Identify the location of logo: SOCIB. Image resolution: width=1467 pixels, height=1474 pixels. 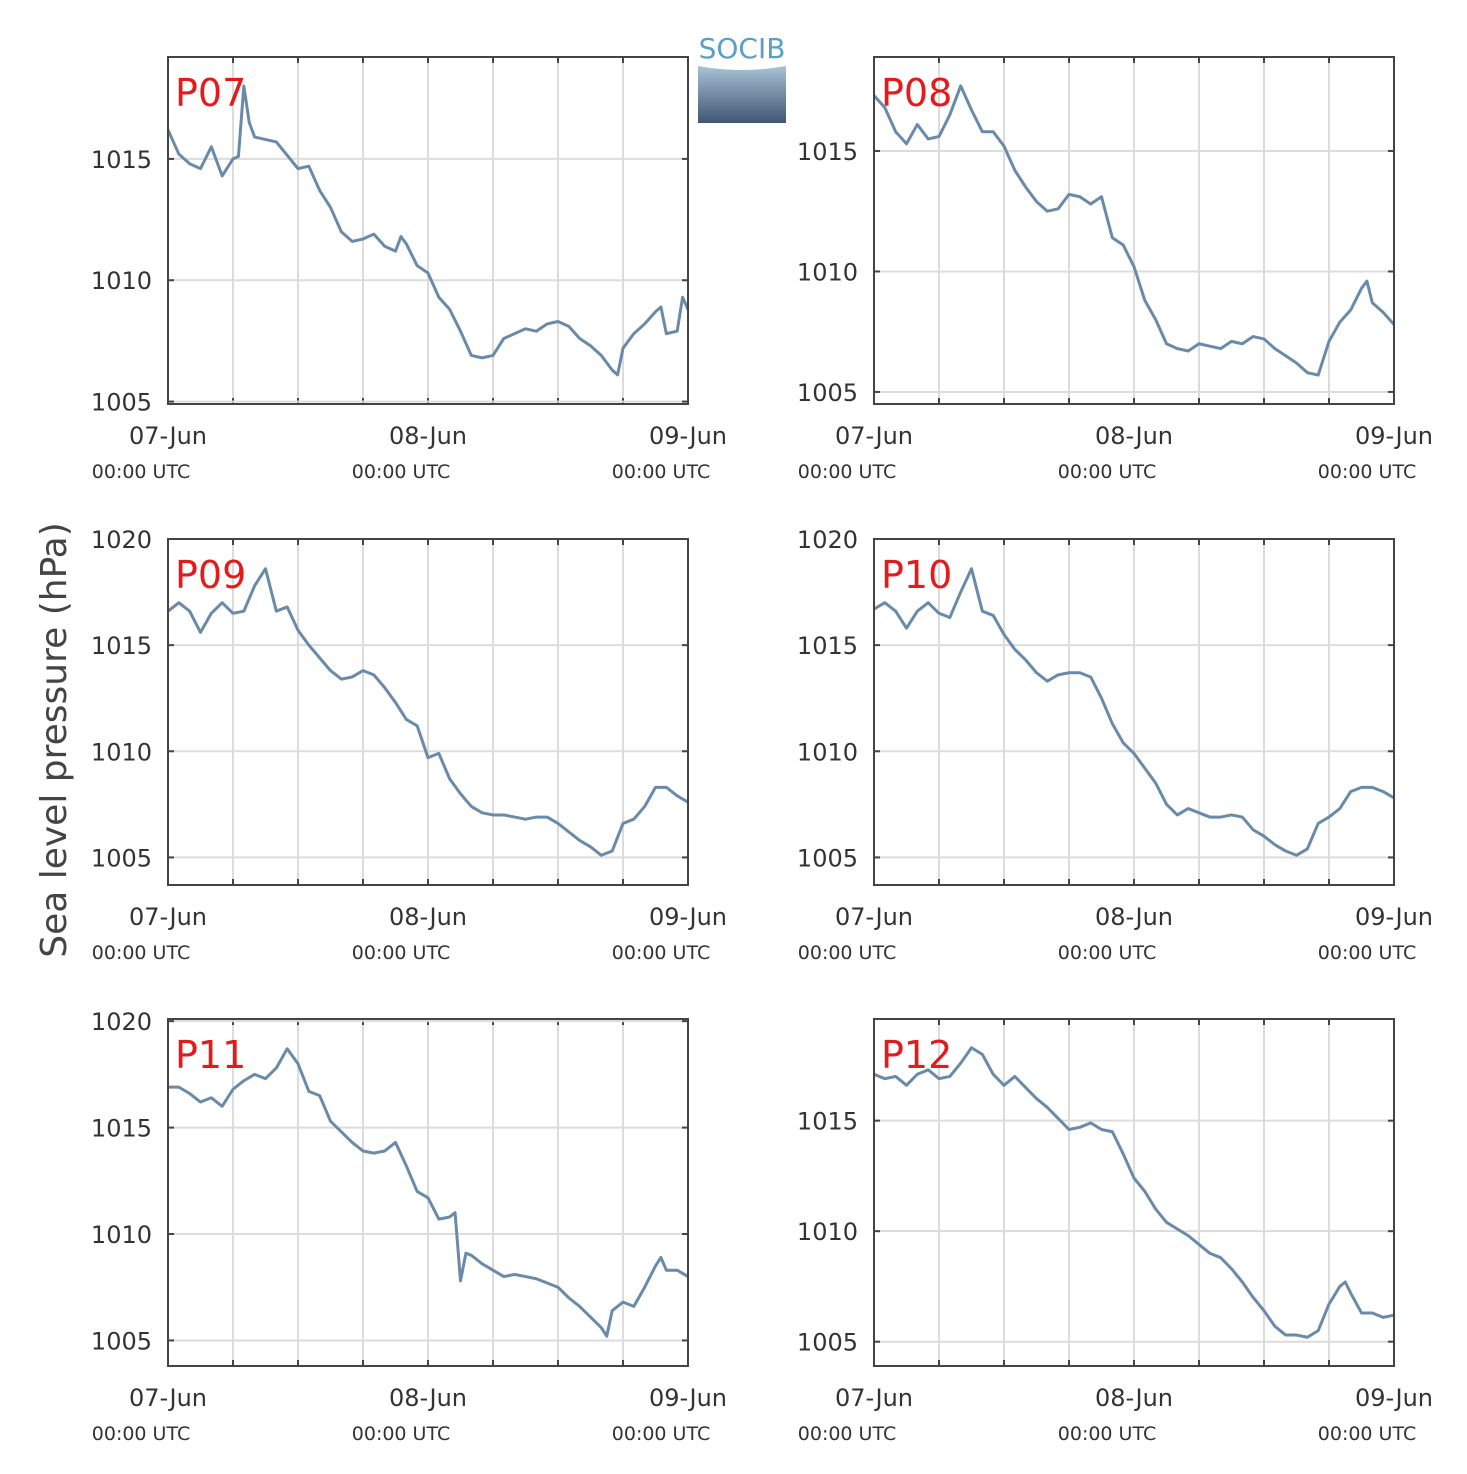
(742, 77).